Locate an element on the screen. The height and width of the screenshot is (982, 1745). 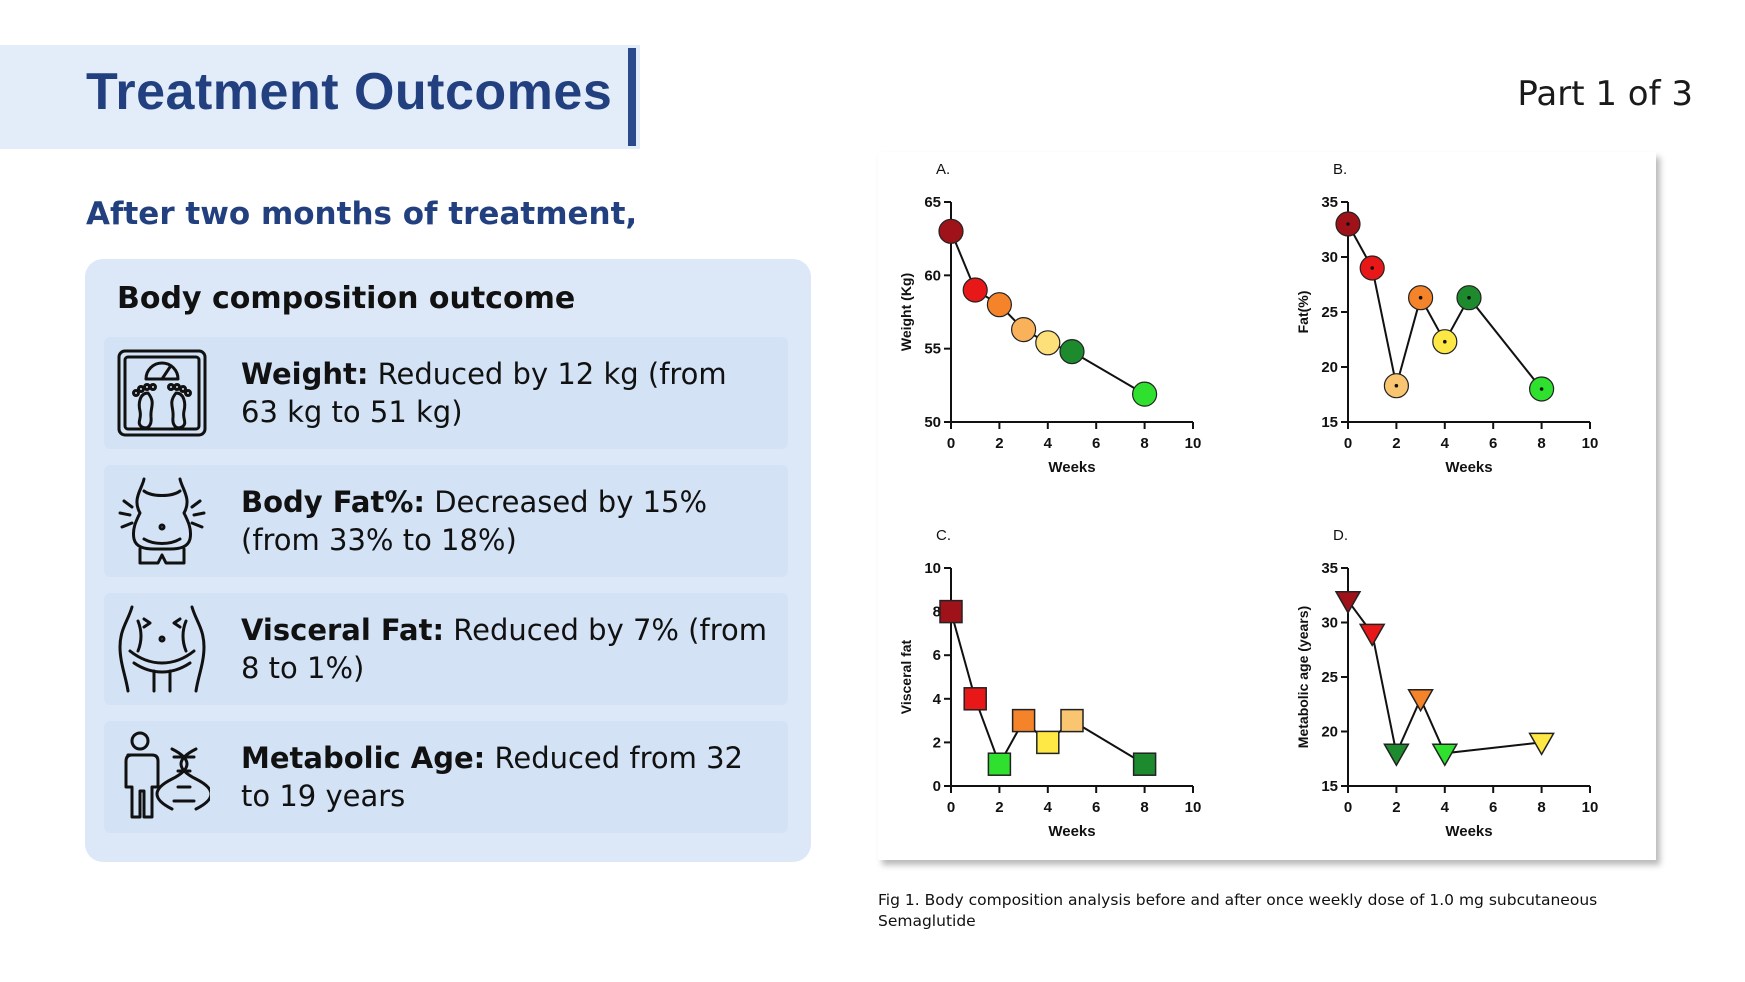
panel-2-x-axis-label: Weeks is located at coordinates (1468, 467).